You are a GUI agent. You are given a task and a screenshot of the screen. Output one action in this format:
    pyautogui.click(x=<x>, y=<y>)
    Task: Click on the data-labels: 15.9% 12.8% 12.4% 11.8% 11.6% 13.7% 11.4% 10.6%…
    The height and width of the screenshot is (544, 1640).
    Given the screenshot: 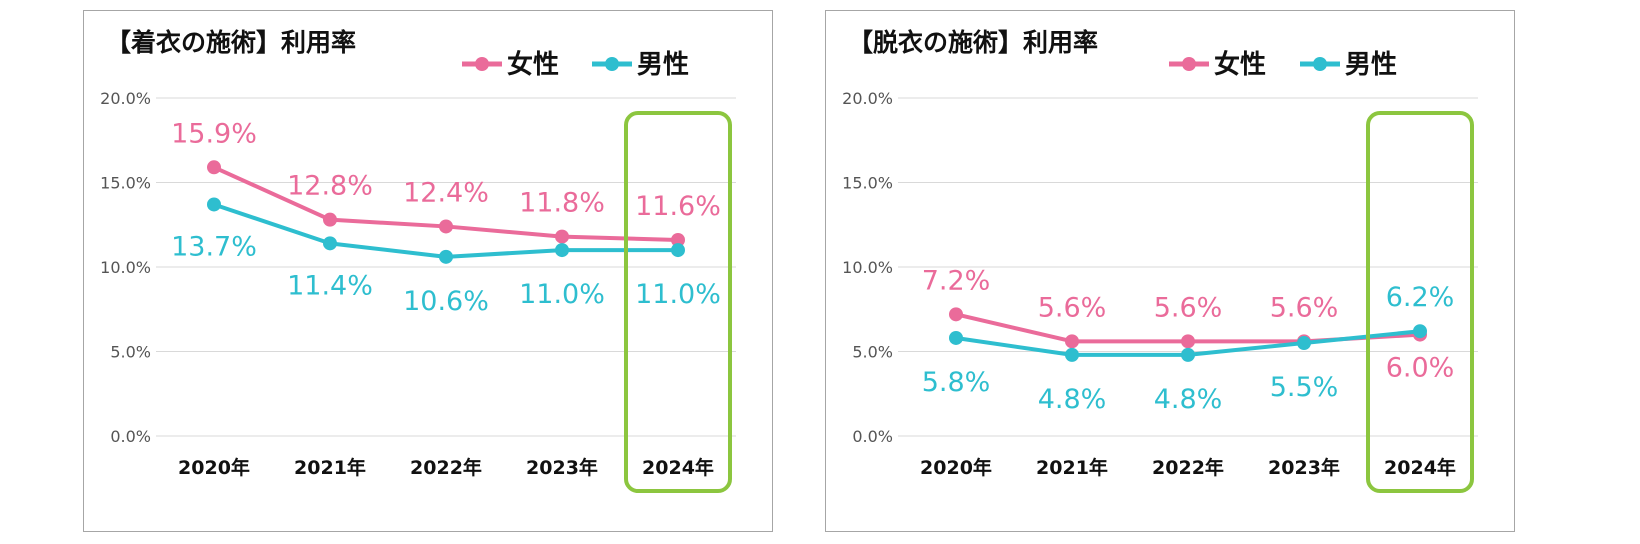 What is the action you would take?
    pyautogui.click(x=446, y=217)
    